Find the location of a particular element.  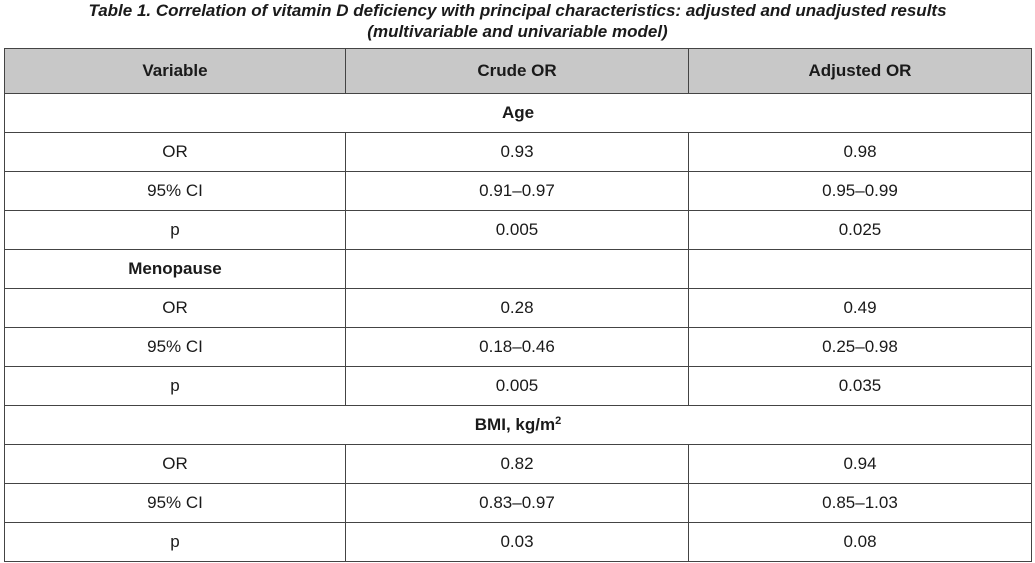

group-row-age: Age is located at coordinates (518, 113).